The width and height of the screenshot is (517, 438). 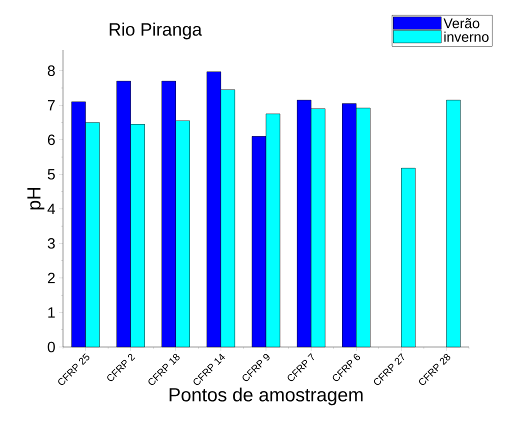 What do you see at coordinates (51, 312) in the screenshot?
I see `y-tick-label: 1` at bounding box center [51, 312].